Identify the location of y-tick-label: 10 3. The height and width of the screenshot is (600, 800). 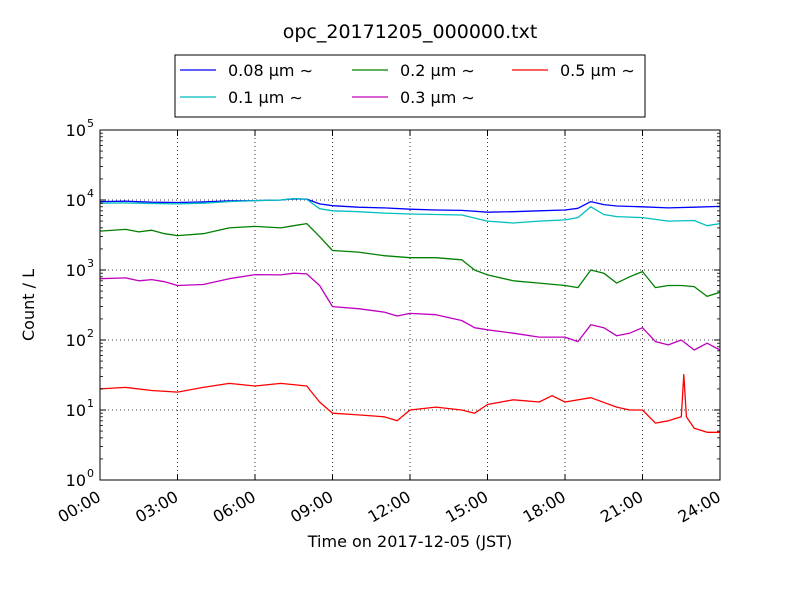
(80, 268).